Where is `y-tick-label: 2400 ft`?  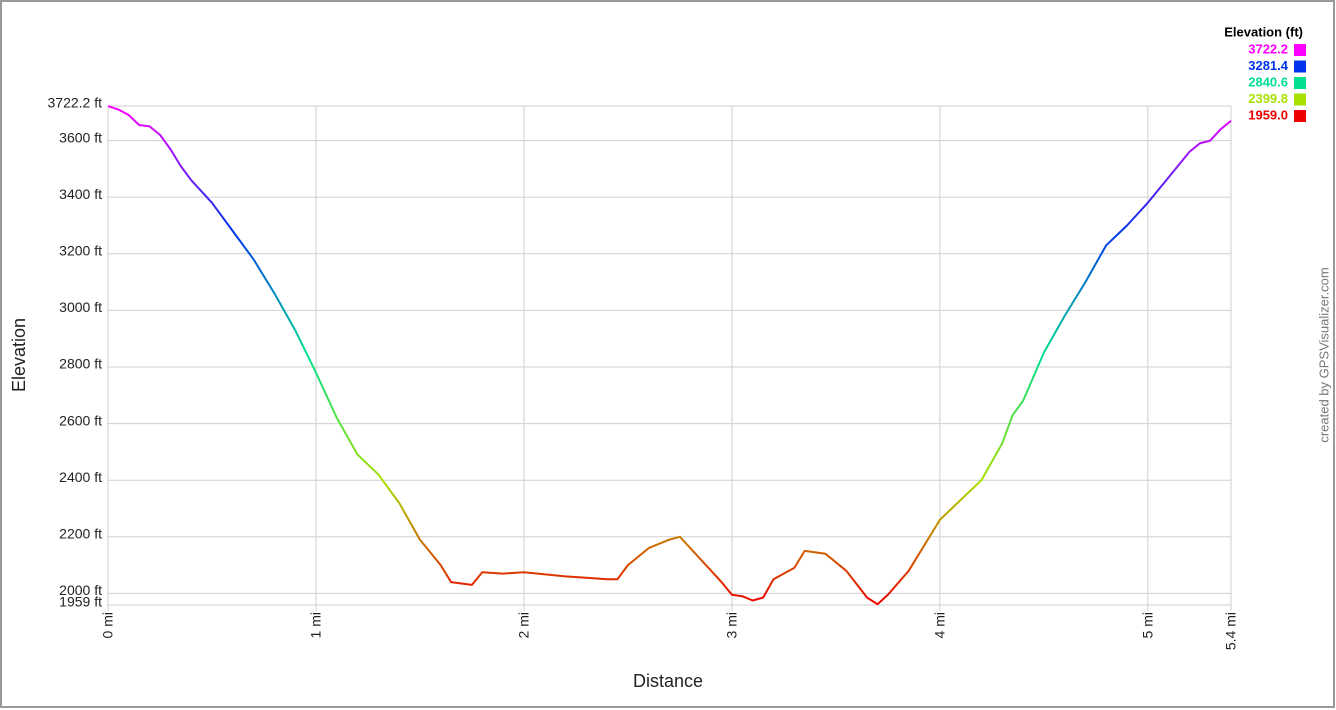
y-tick-label: 2400 ft is located at coordinates (80, 477).